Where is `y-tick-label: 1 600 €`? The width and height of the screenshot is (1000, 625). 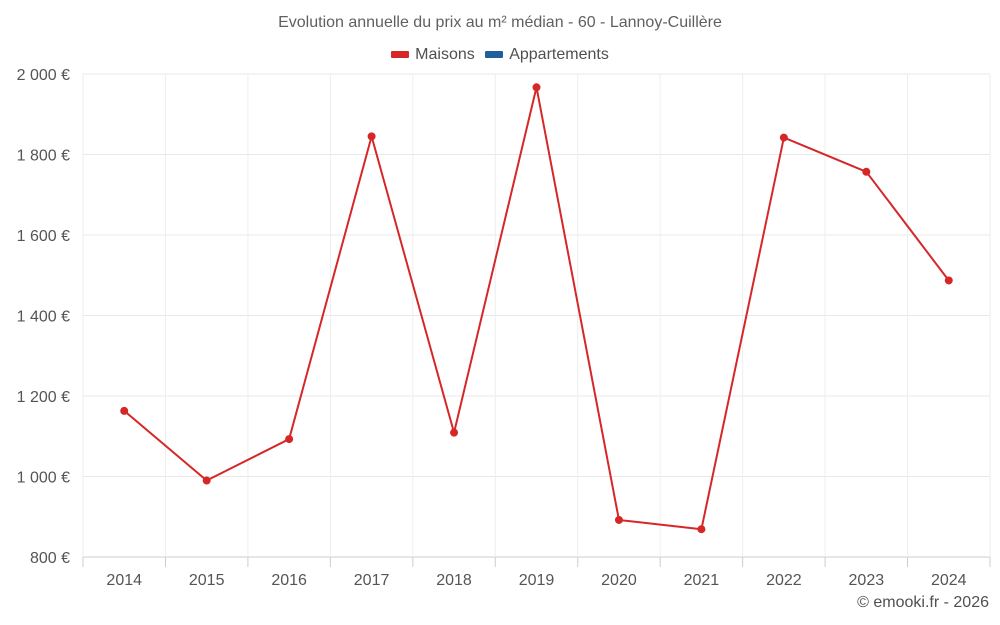 y-tick-label: 1 600 € is located at coordinates (43, 236).